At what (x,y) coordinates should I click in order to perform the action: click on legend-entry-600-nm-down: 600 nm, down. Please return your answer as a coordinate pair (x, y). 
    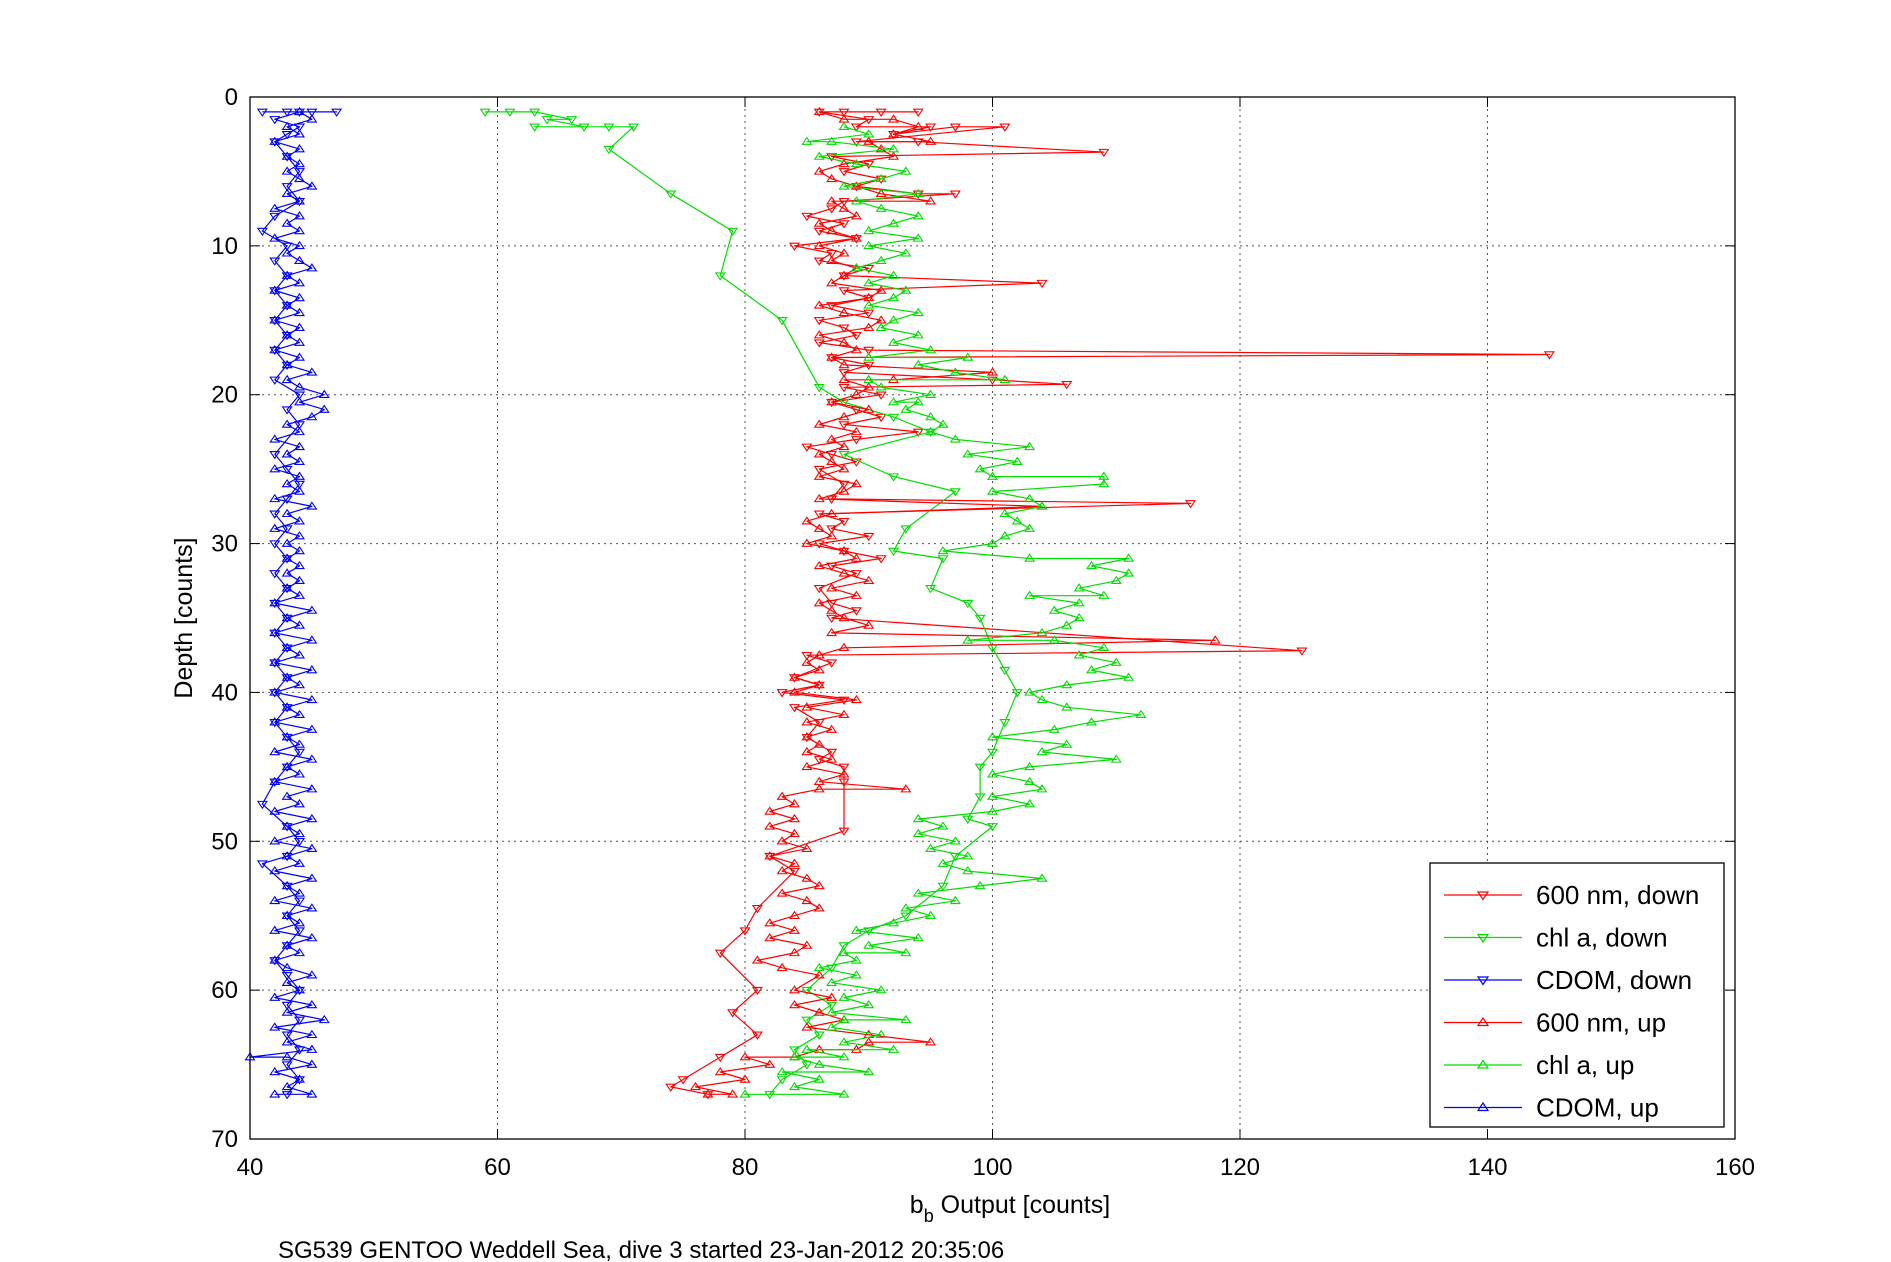
    Looking at the image, I should click on (1571, 895).